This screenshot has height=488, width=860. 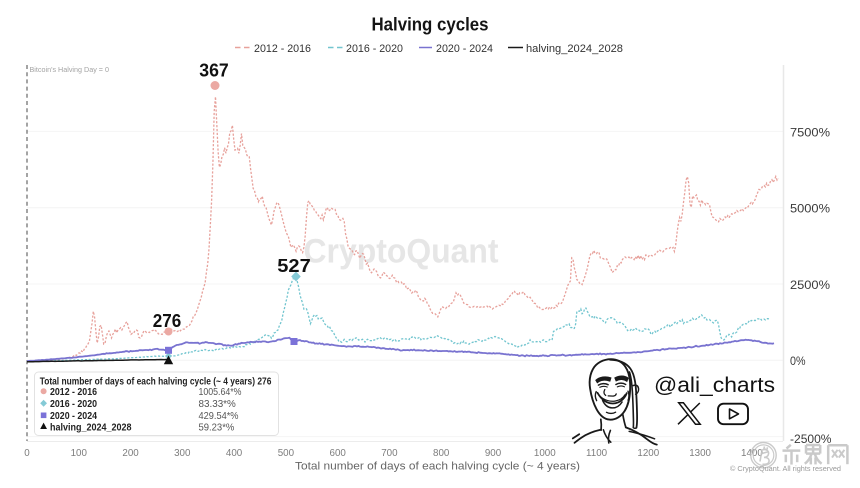 What do you see at coordinates (798, 361) in the screenshot?
I see `svg-text: 0%` at bounding box center [798, 361].